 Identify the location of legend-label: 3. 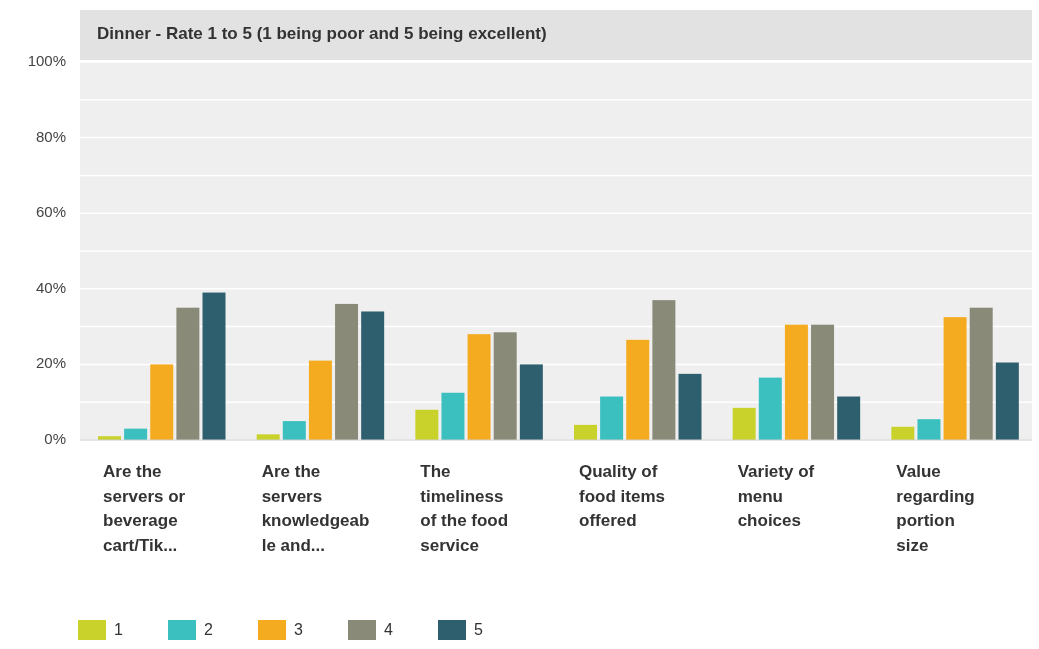
(298, 630).